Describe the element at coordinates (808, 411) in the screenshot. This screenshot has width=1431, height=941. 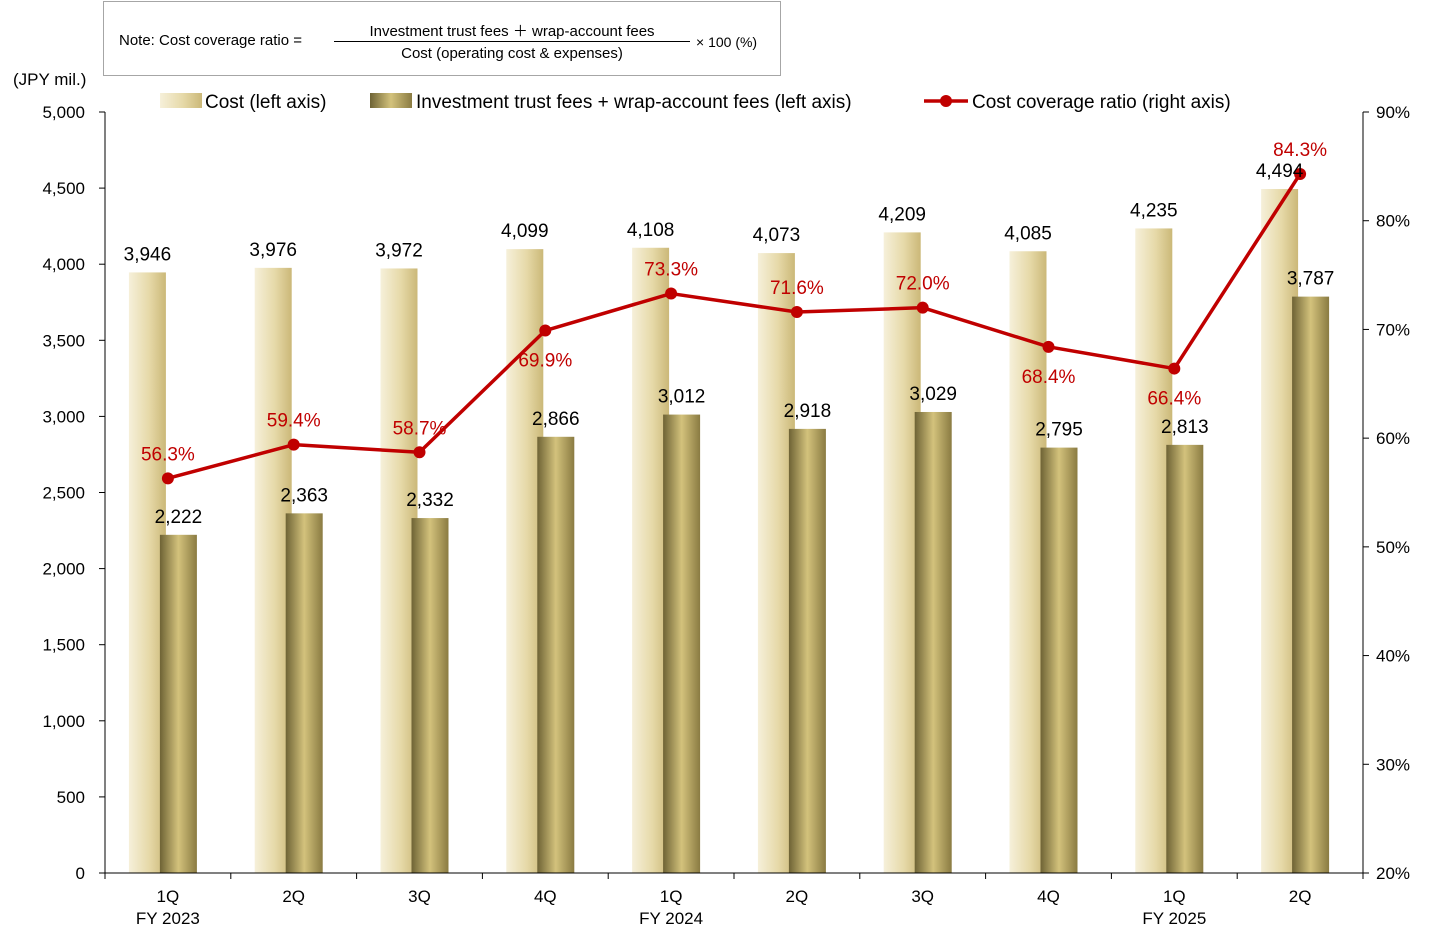
I see `fees-value-label: 2,918` at that location.